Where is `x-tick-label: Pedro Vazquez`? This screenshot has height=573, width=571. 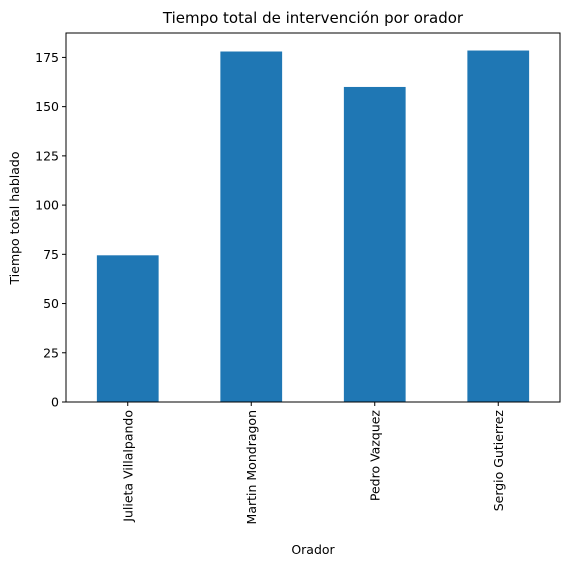 x-tick-label: Pedro Vazquez is located at coordinates (374, 456).